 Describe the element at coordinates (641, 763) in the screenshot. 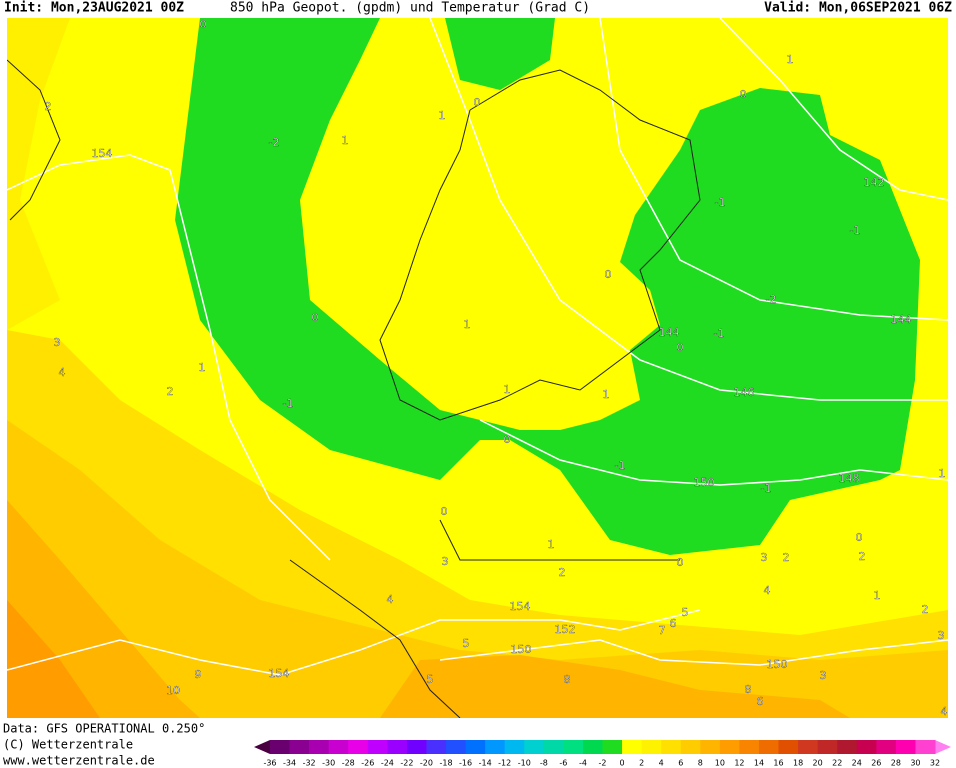

I see `colorbar-label: 2` at that location.